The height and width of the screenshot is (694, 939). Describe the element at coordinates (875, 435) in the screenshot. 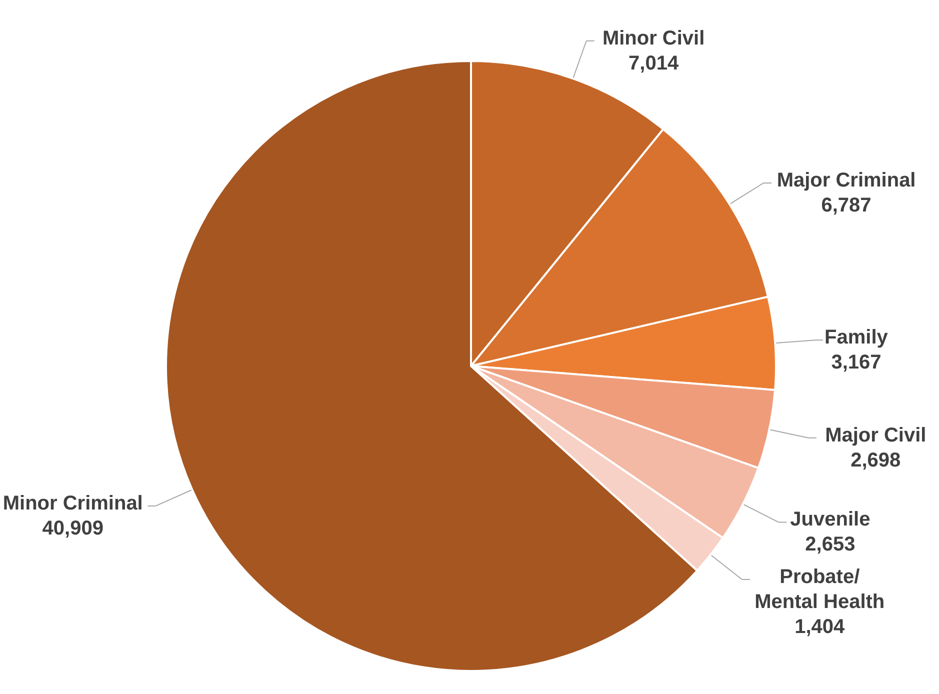

I see `slice-label: Major Civil` at that location.